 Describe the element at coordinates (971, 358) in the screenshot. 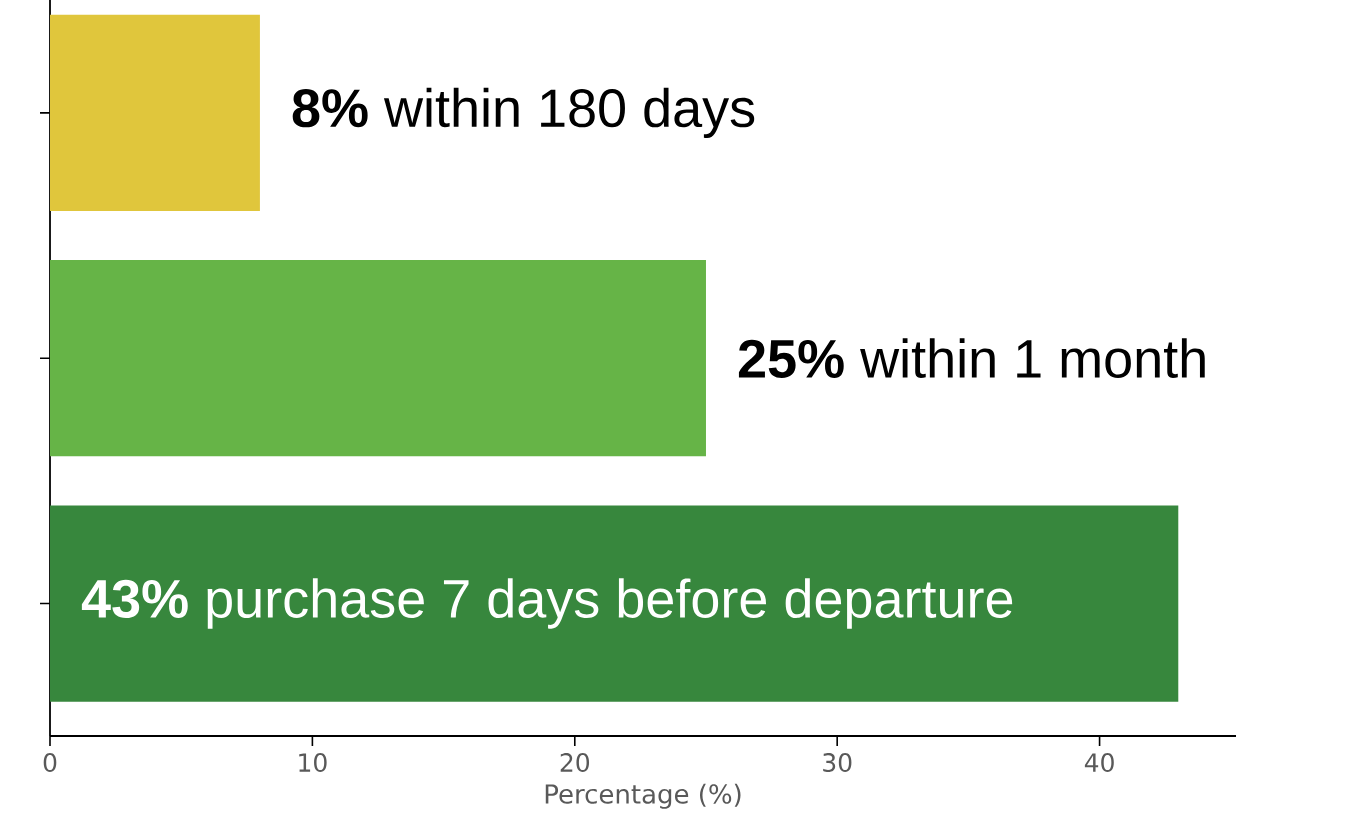

I see `data-label: 25% within 1 month` at that location.